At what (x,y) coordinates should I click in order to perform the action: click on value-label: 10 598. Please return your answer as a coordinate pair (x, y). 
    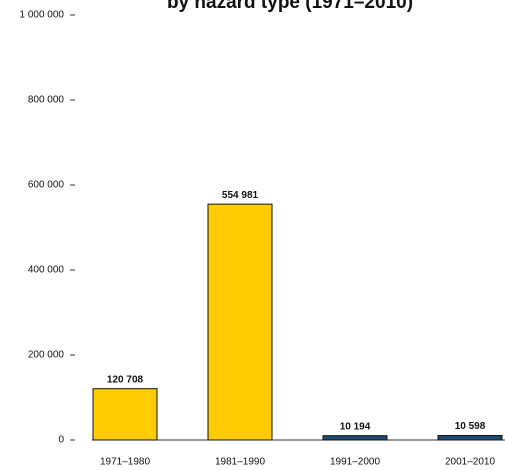
    Looking at the image, I should click on (470, 426).